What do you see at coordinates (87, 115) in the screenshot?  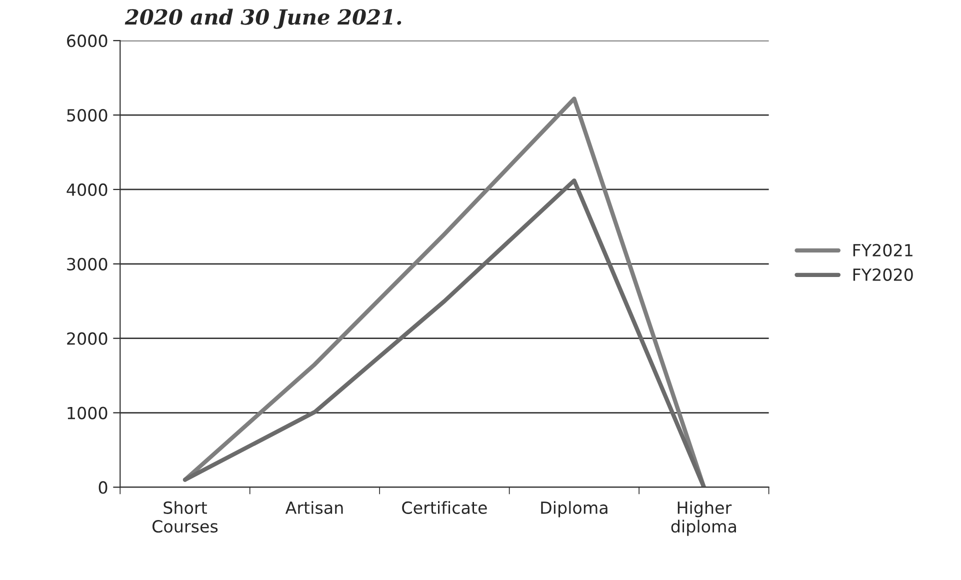 I see `y-tick-label: 5000` at bounding box center [87, 115].